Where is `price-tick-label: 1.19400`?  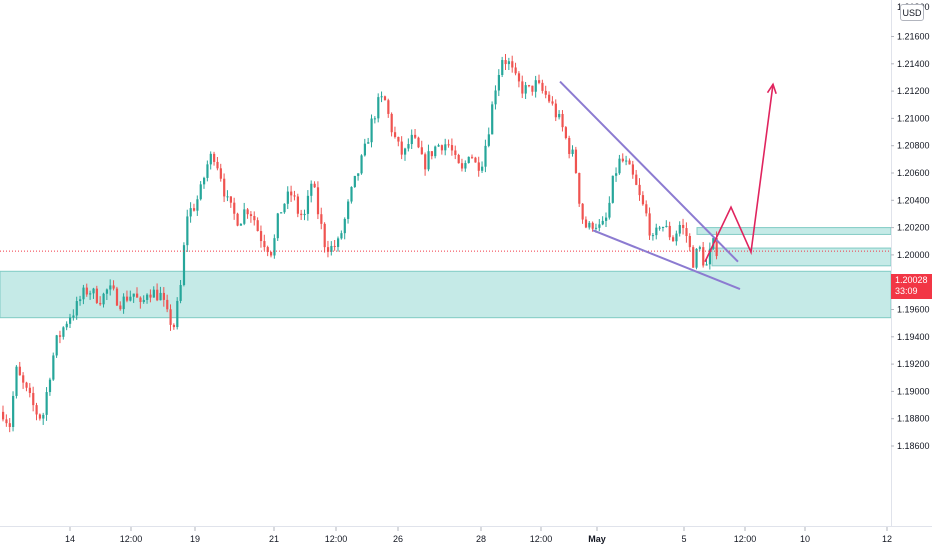 price-tick-label: 1.19400 is located at coordinates (913, 337).